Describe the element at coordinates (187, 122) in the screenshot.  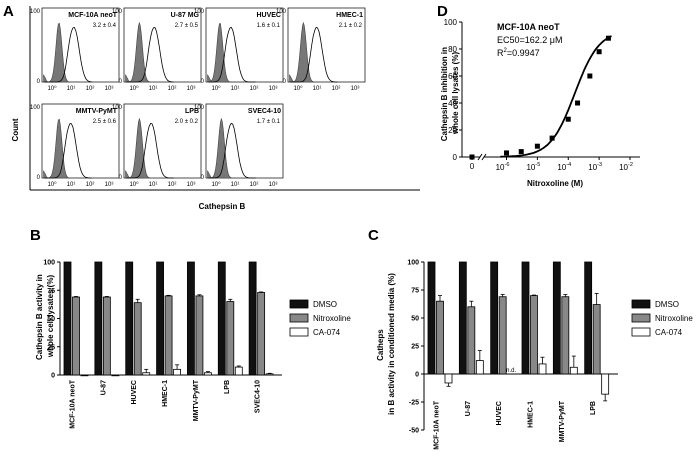
I see `histogram-value: 2.0 ± 0.2` at that location.